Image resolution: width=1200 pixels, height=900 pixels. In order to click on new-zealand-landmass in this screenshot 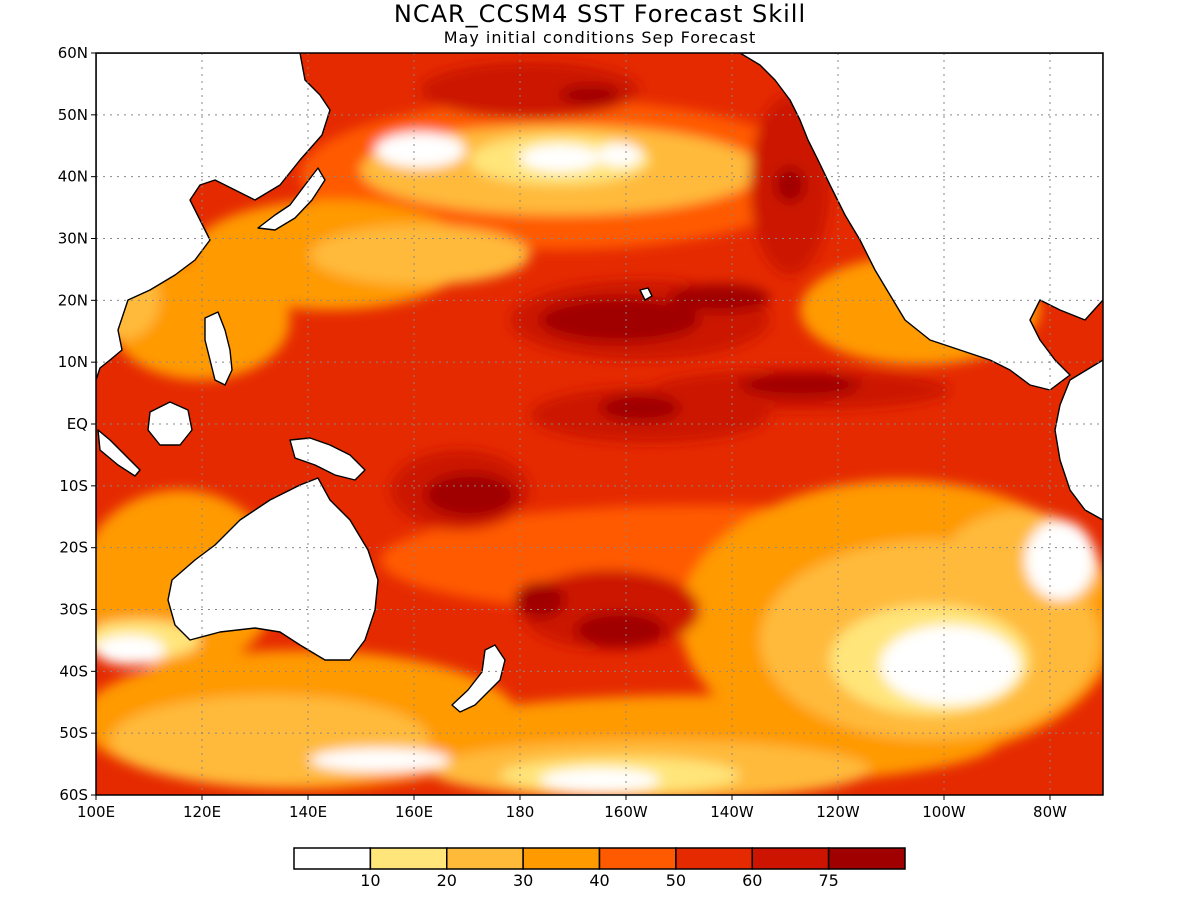, I will do `click(478, 678)`.